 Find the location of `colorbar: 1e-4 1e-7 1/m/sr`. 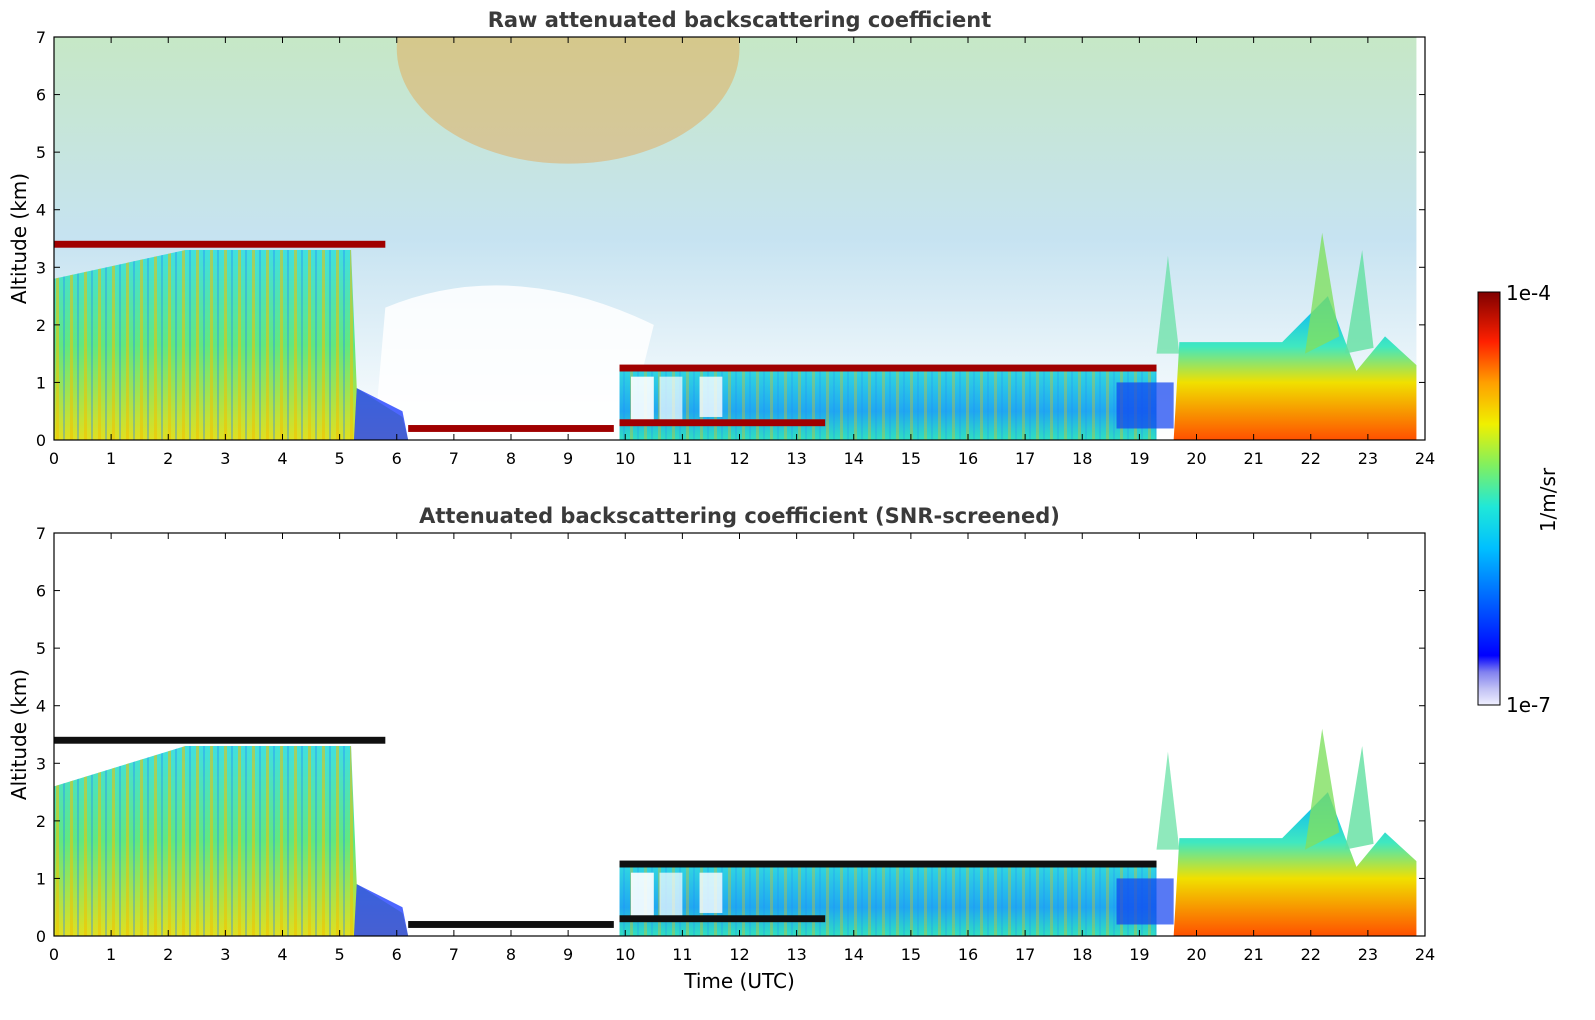

colorbar: 1e-4 1e-7 1/m/sr is located at coordinates (1518, 499).